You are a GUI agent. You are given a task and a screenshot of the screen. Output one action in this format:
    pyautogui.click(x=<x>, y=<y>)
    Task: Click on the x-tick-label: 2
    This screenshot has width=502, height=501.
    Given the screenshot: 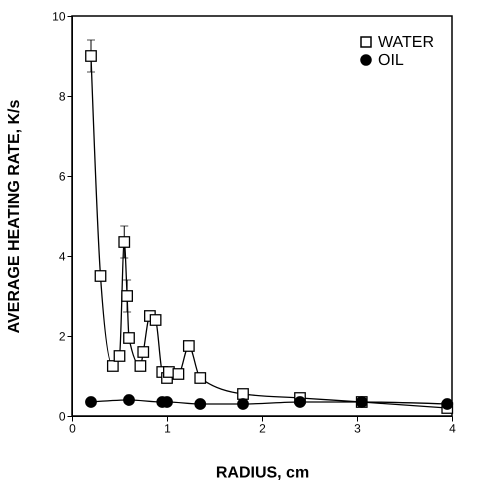 What is the action you would take?
    pyautogui.click(x=262, y=429)
    